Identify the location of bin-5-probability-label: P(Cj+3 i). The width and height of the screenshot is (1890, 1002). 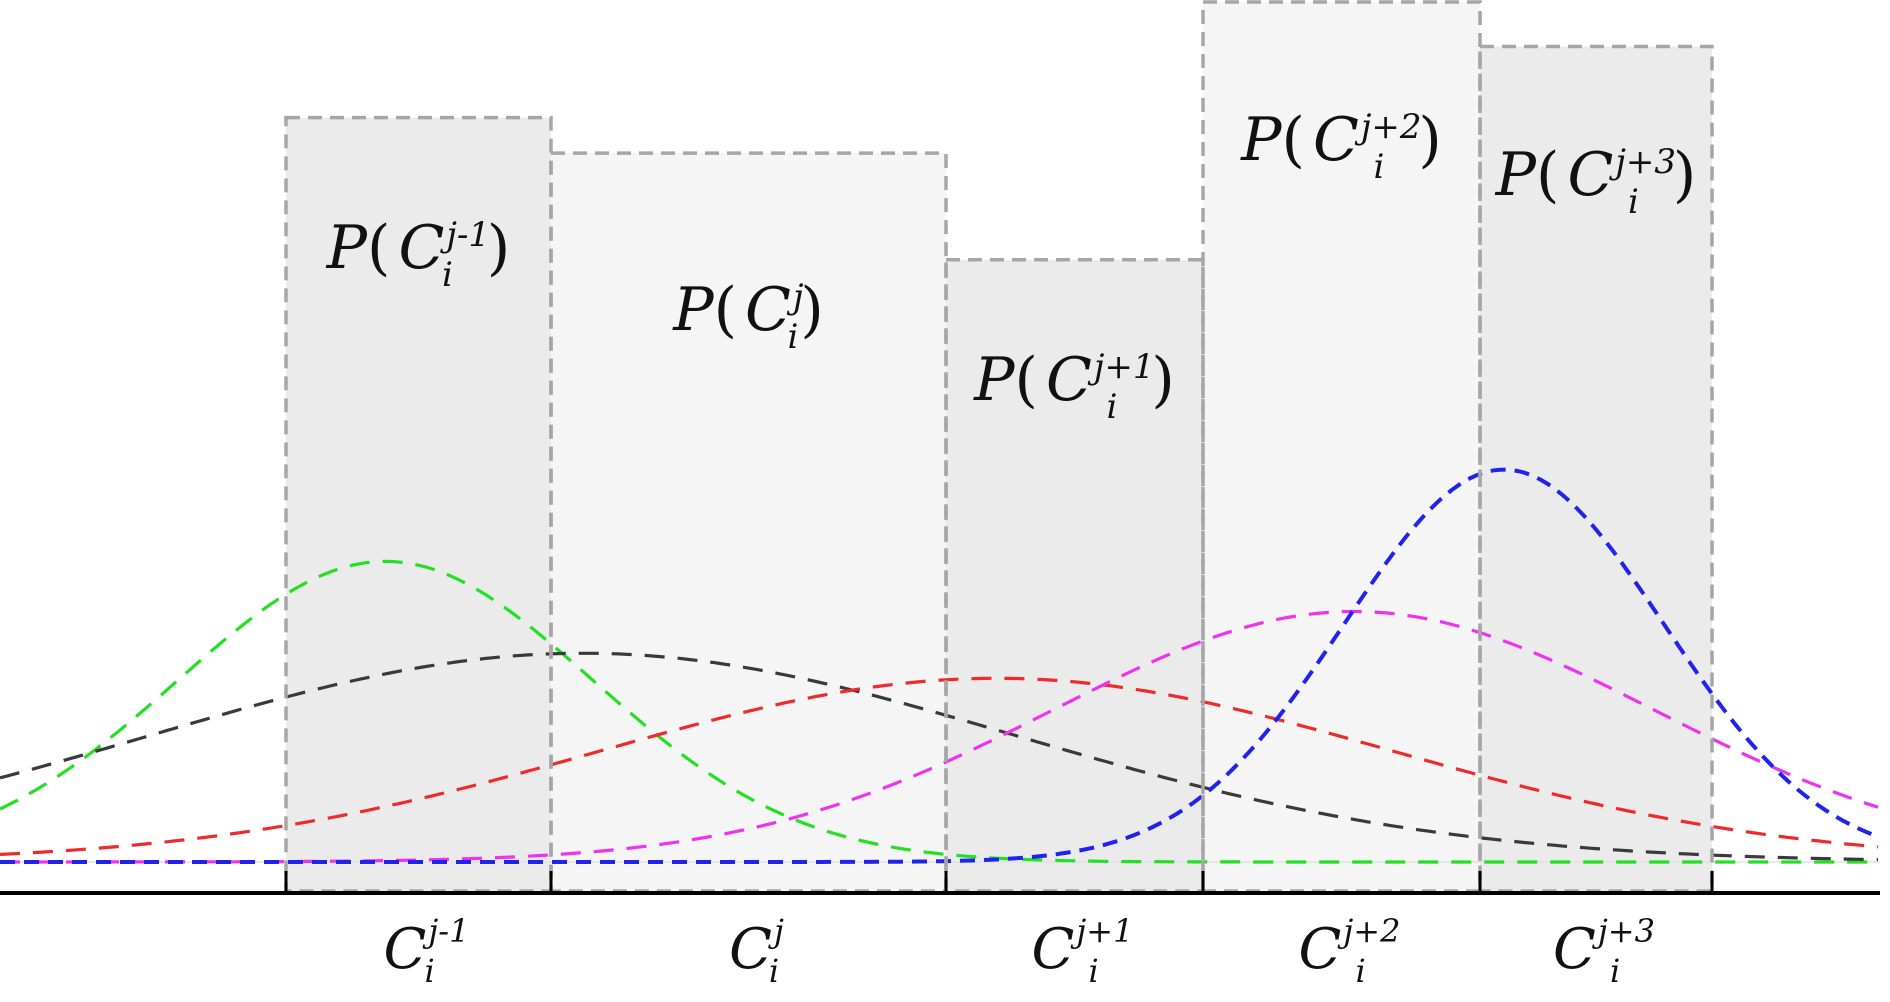
(1596, 181).